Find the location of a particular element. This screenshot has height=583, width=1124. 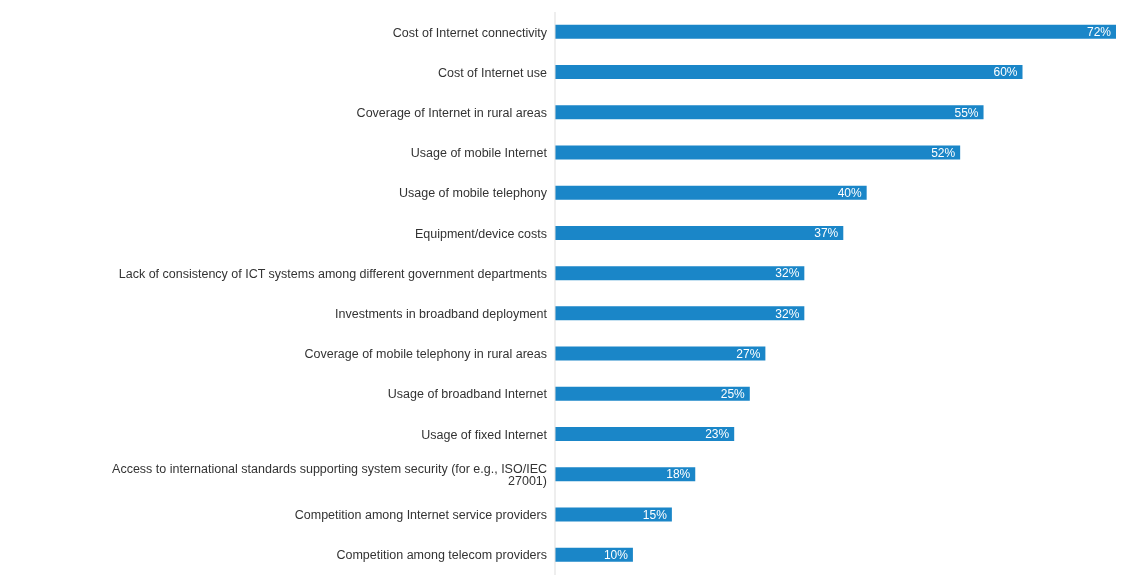

y-tick-label: Lack of consistency of ICT systems among different government departments is located at coordinates (332, 273).